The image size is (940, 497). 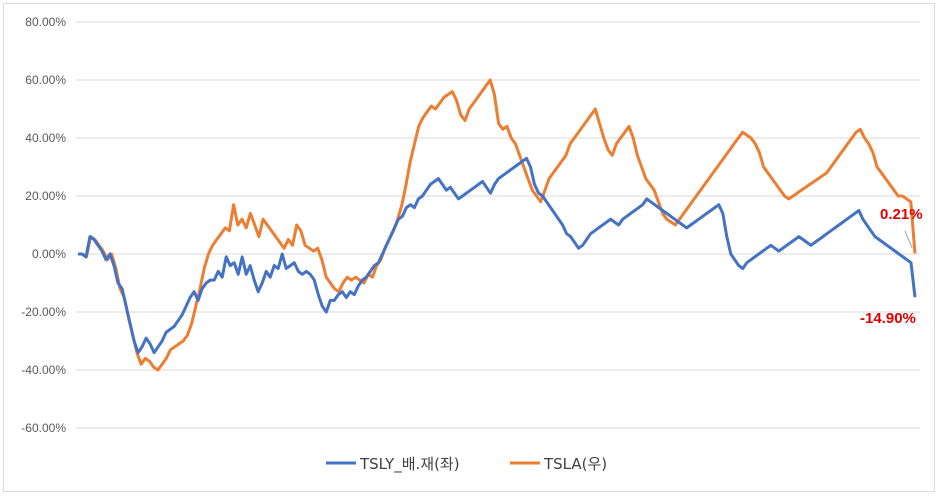 I want to click on y-tick-label: -20.00%, so click(x=43, y=312).